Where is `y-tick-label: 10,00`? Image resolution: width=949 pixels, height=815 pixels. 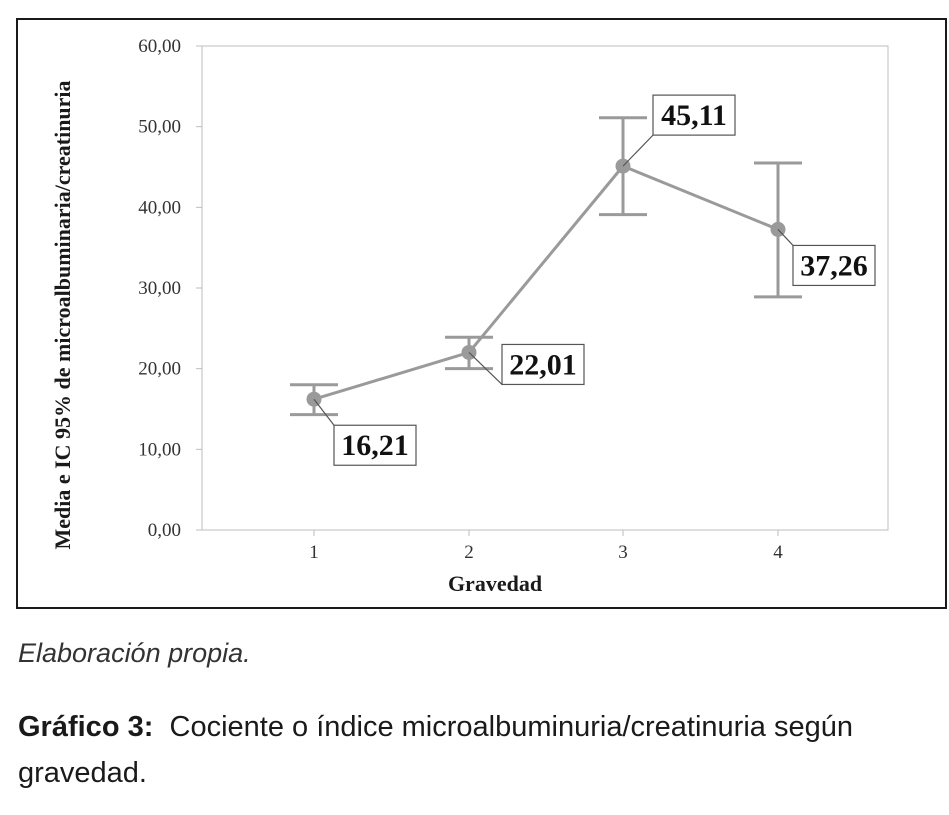
y-tick-label: 10,00 is located at coordinates (159, 449).